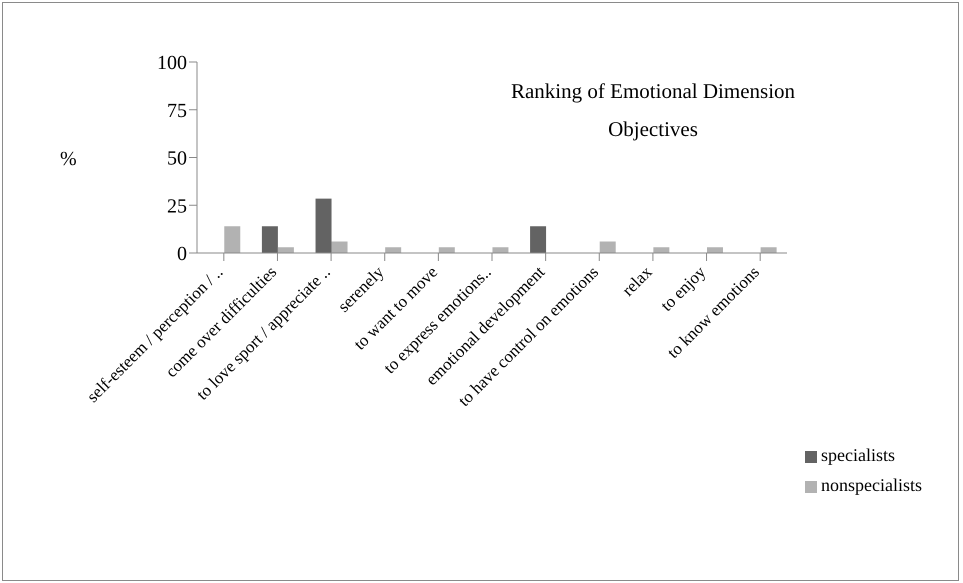 This screenshot has width=963, height=583. Describe the element at coordinates (177, 111) in the screenshot. I see `y-tick-label: 75` at that location.